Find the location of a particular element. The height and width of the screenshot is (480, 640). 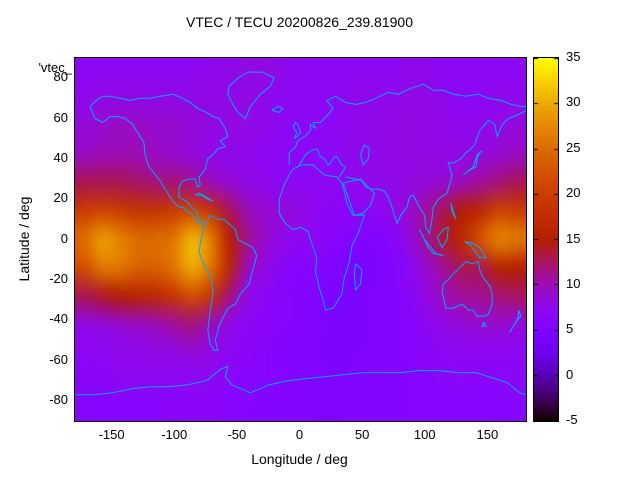

colorbar is located at coordinates (546, 239).